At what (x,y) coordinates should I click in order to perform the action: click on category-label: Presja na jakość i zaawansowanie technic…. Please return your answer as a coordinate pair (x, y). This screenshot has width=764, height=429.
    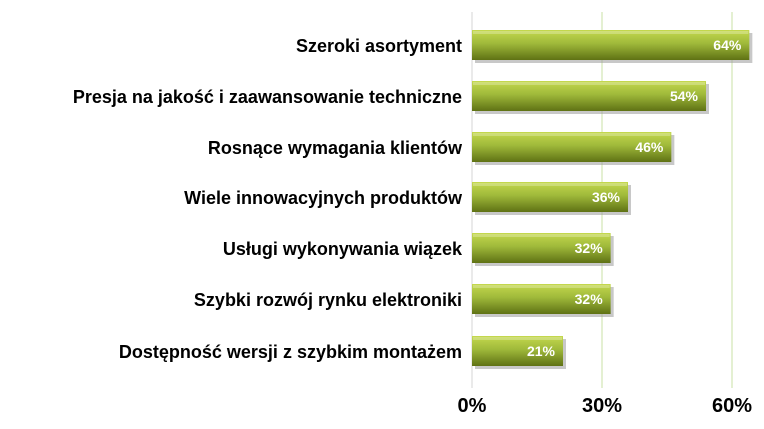
    Looking at the image, I should click on (267, 97).